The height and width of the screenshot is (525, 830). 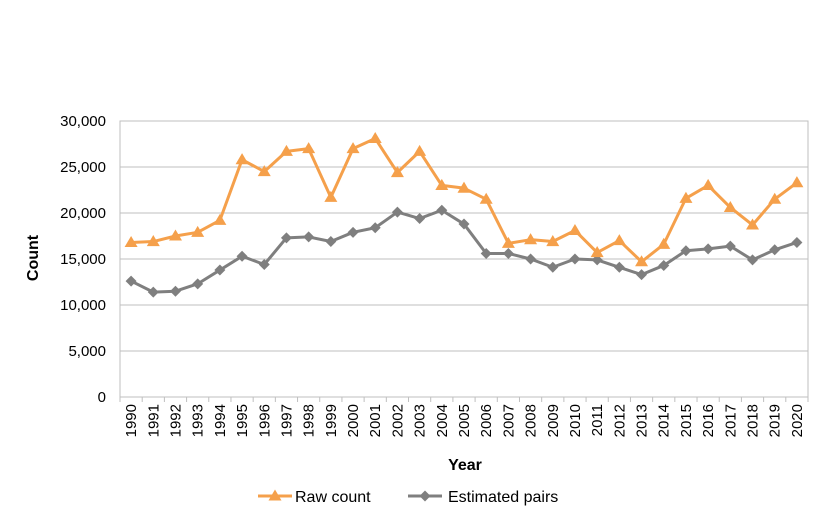 I want to click on y-tick-label: 20,000, so click(x=83, y=213).